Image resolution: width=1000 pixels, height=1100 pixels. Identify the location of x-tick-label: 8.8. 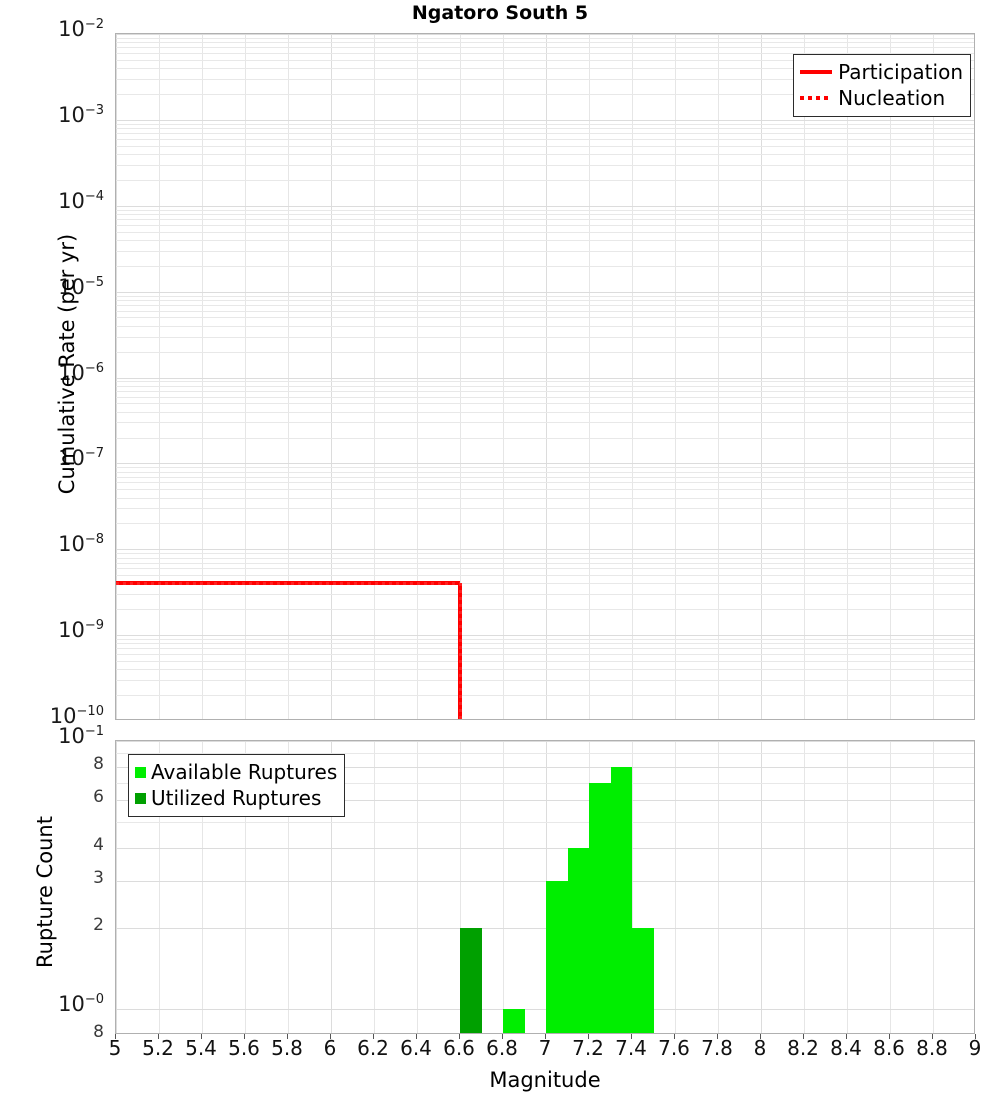
(932, 1048).